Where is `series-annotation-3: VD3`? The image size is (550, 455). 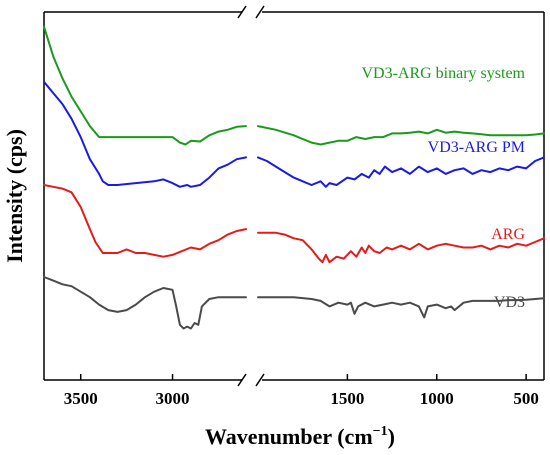
series-annotation-3: VD3 is located at coordinates (509, 302).